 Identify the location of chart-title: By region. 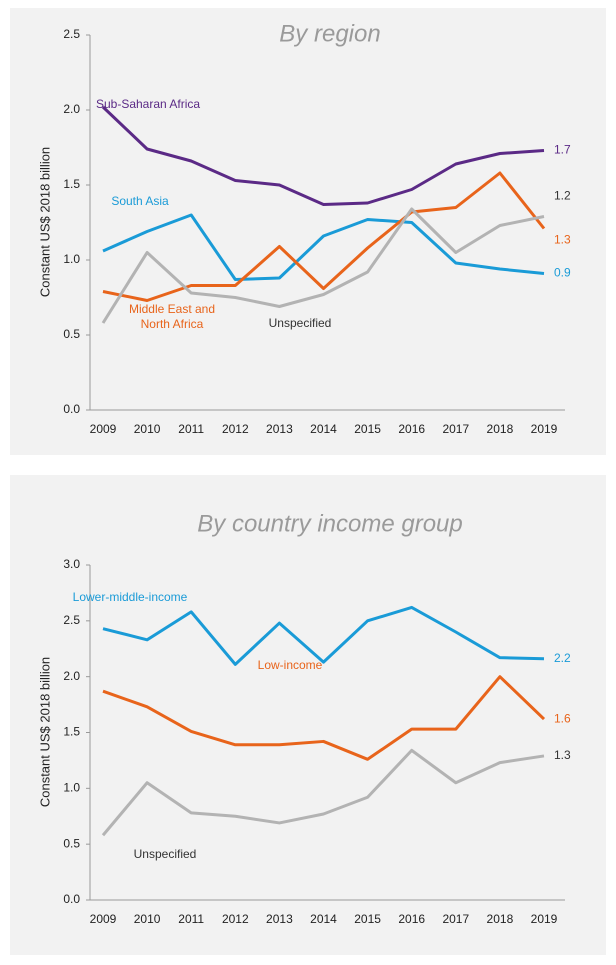
(329, 33).